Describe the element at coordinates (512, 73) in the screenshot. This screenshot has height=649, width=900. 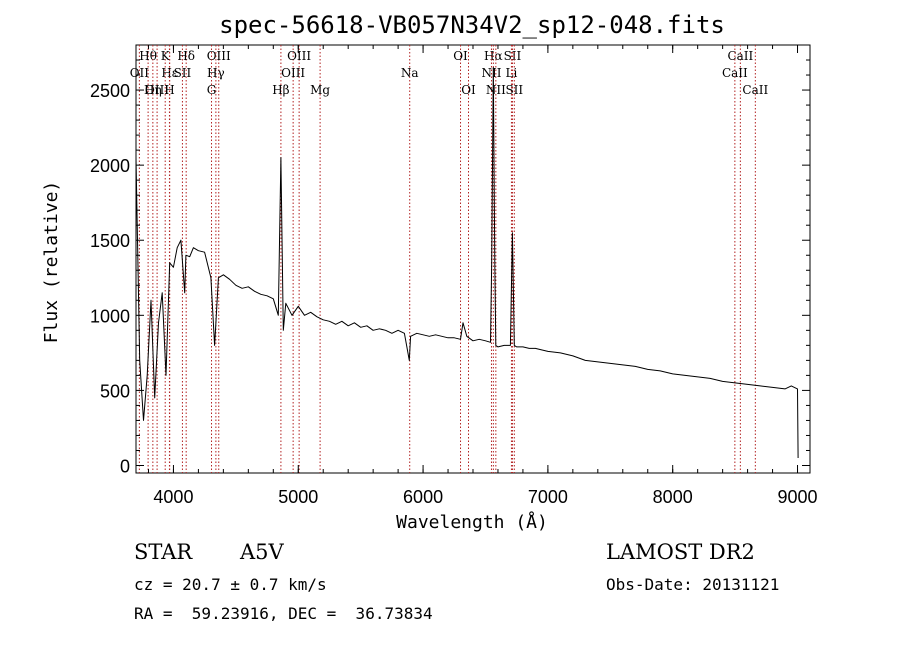
I see `line-label-23: Li` at that location.